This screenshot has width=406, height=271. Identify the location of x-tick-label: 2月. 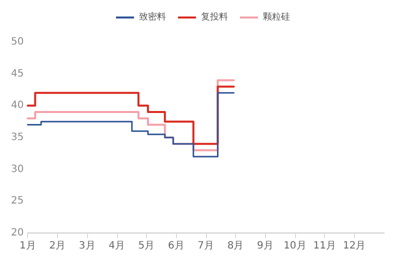
(57, 246).